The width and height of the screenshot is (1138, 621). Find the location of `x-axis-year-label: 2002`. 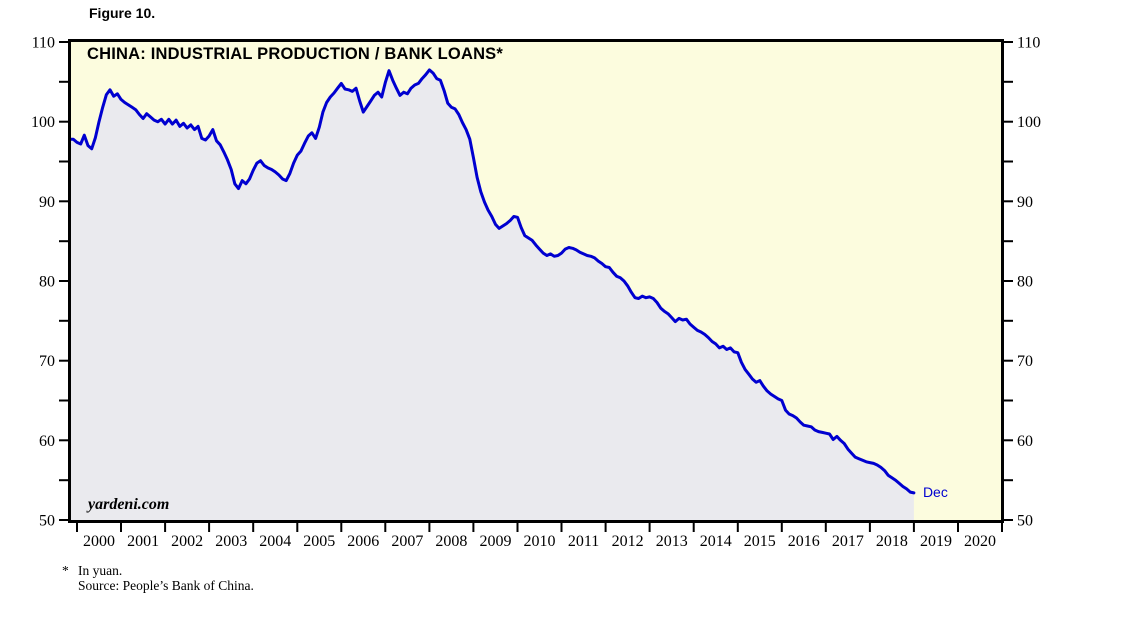

x-axis-year-label: 2002 is located at coordinates (187, 541).